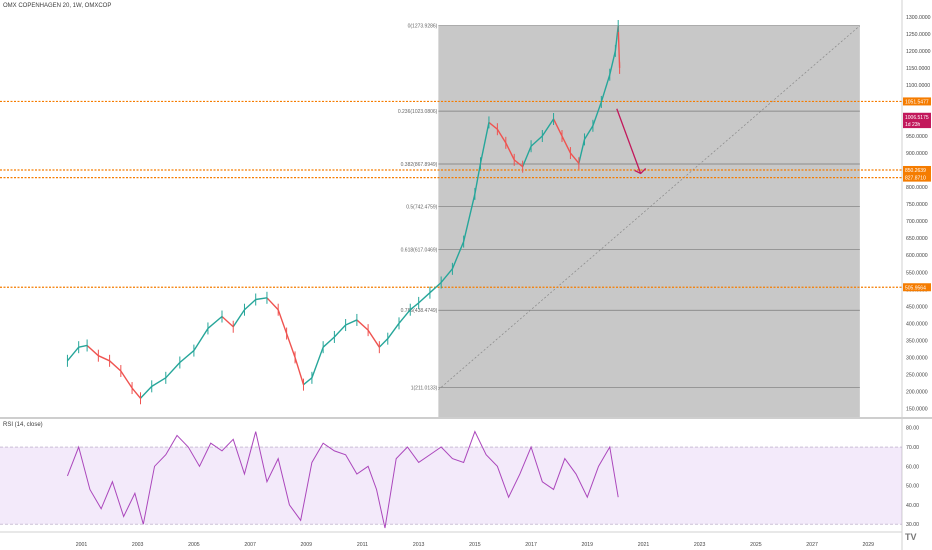 This screenshot has width=932, height=550. Describe the element at coordinates (912, 467) in the screenshot. I see `rsi-axis-tick: 60.00` at that location.